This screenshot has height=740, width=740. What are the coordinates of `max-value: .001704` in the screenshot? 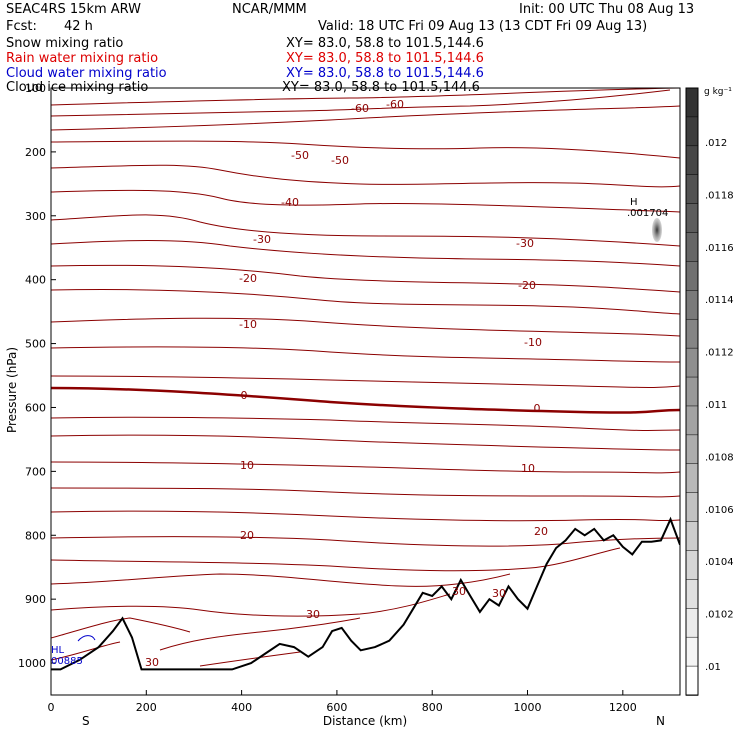 It's located at (647, 213).